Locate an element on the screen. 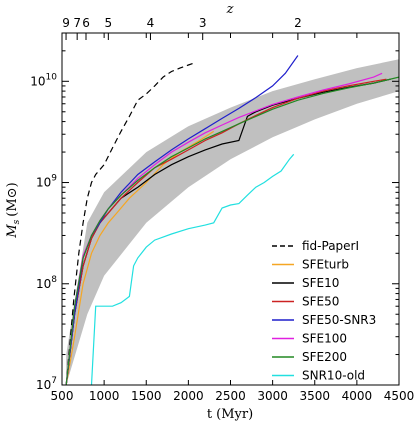  x-axis-label: t (Myr) is located at coordinates (230, 414).